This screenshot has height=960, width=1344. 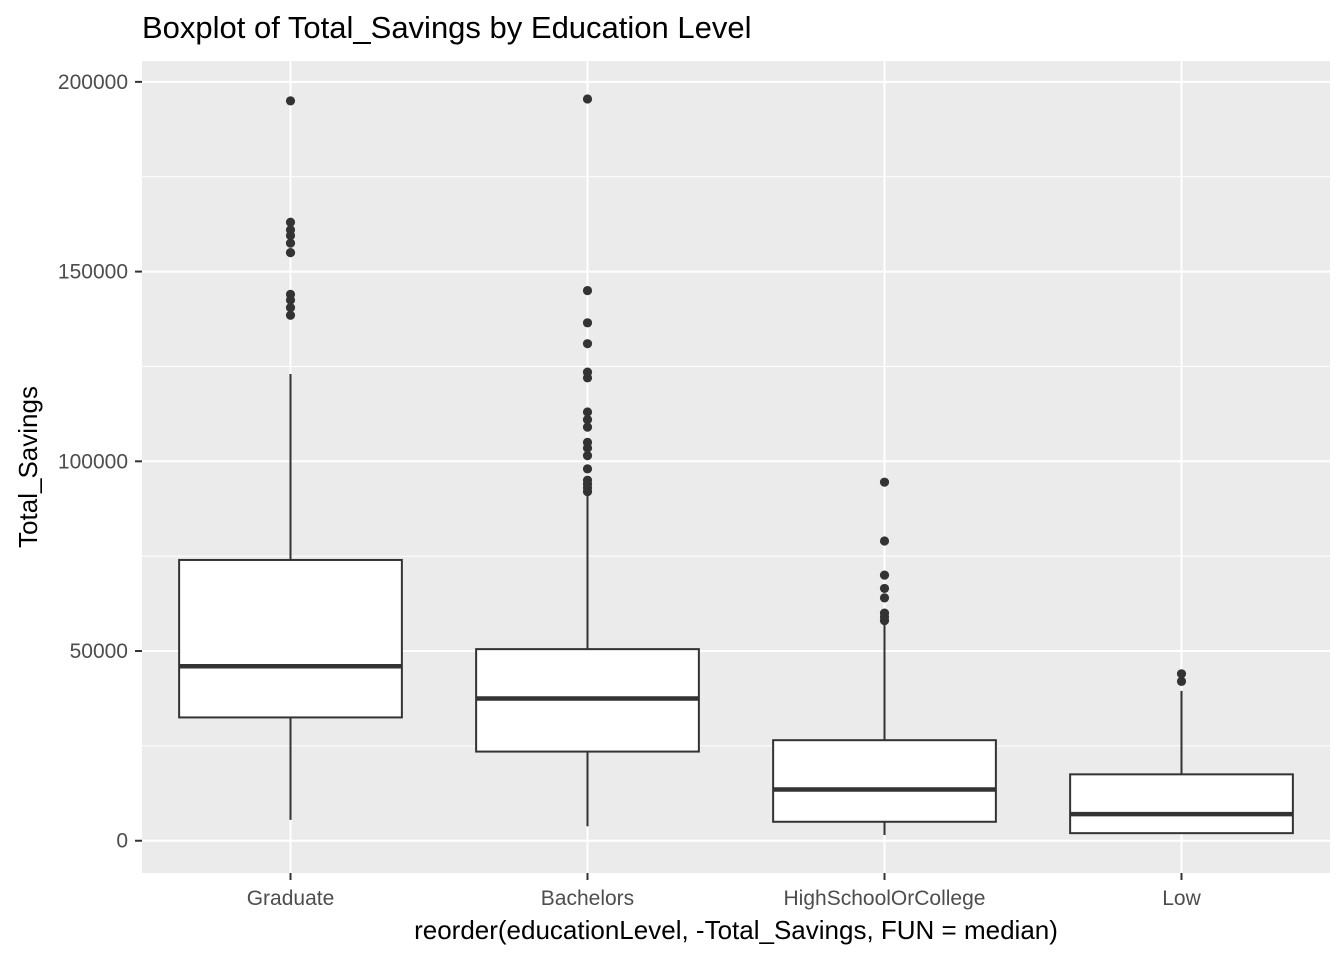 What do you see at coordinates (724, 891) in the screenshot?
I see `x-axis: Graduate Bachelors HighSchoolOrCollege Low` at bounding box center [724, 891].